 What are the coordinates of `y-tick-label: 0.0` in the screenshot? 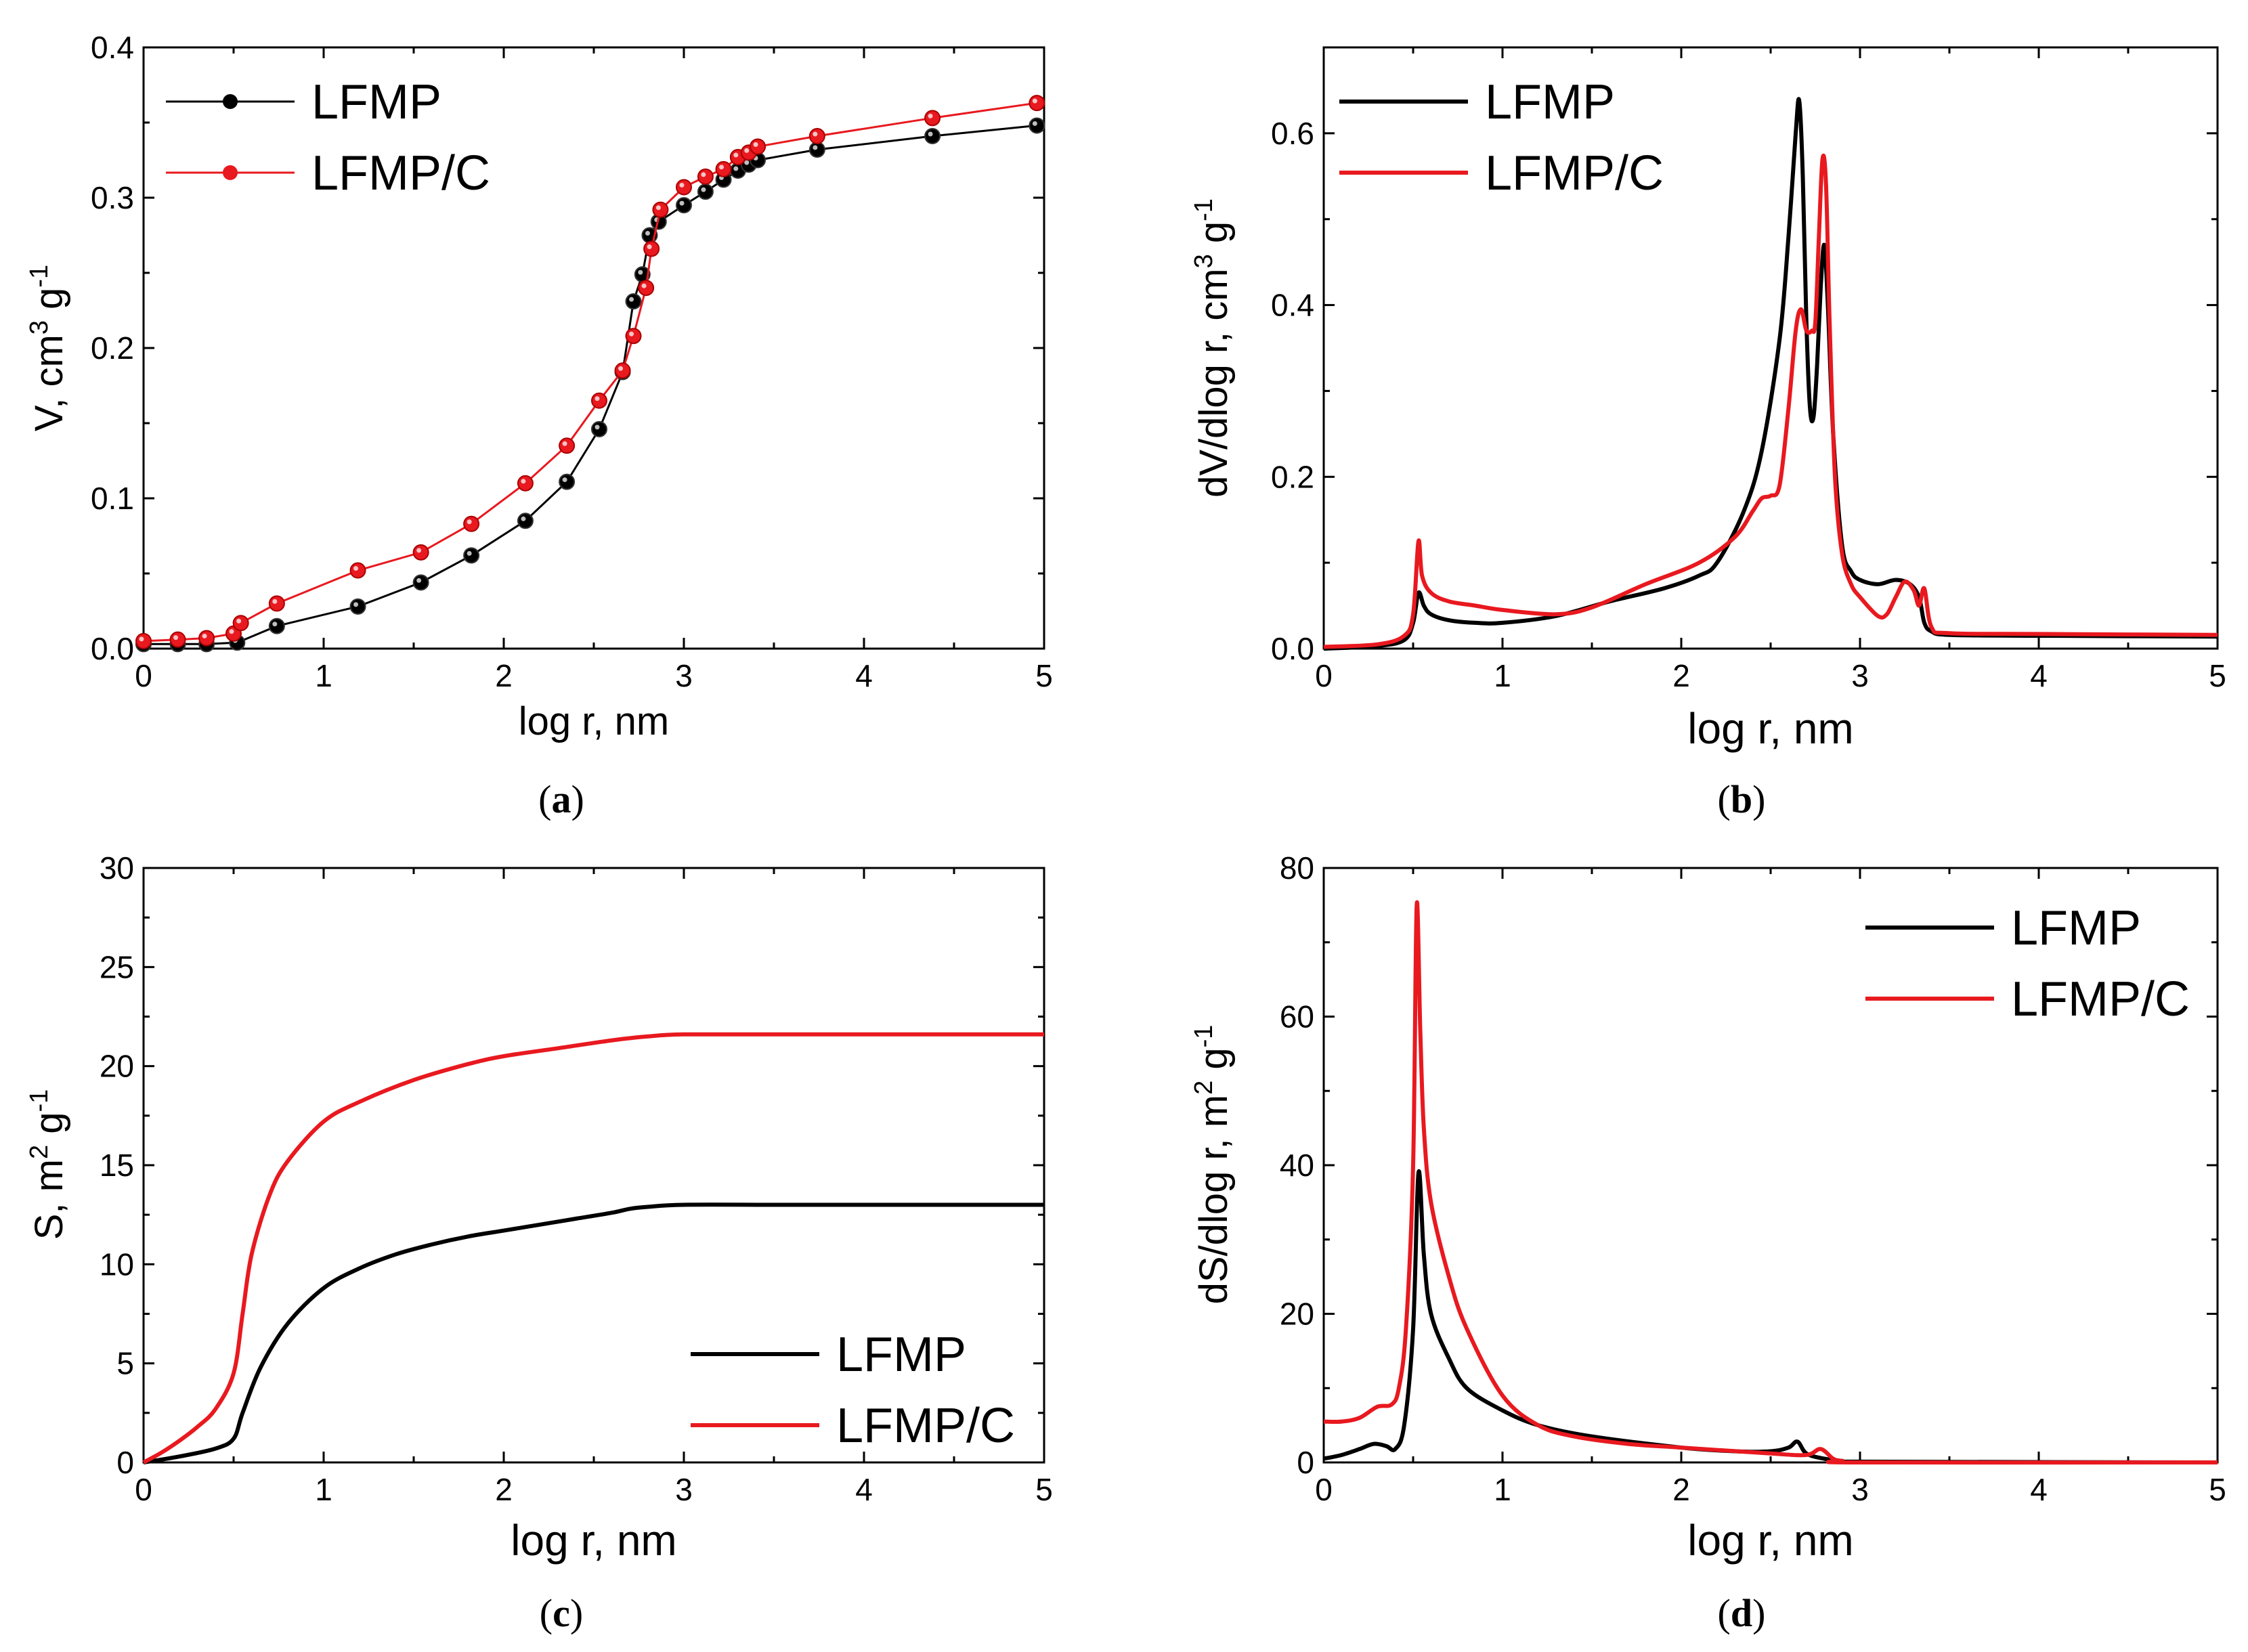 It's located at (113, 648).